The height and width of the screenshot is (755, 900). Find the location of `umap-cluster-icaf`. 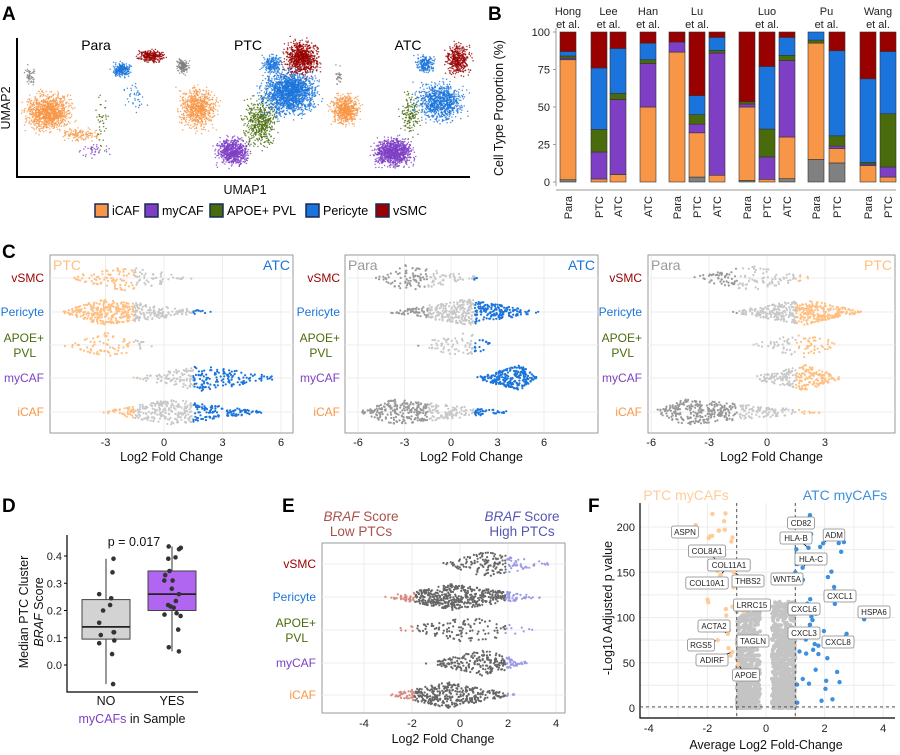

umap-cluster-icaf is located at coordinates (48, 112).